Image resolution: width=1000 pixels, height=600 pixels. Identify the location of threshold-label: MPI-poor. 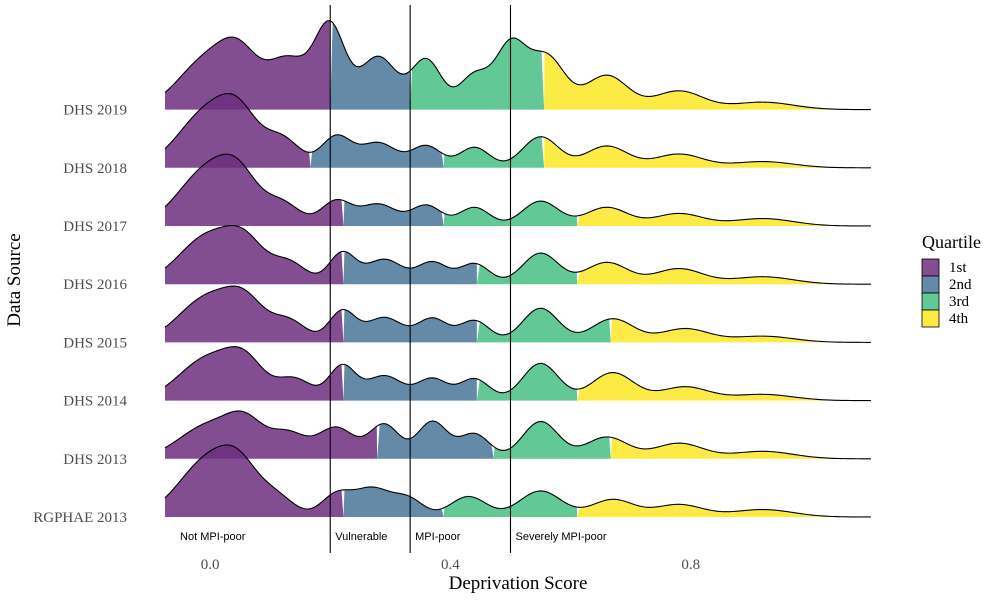
(438, 537).